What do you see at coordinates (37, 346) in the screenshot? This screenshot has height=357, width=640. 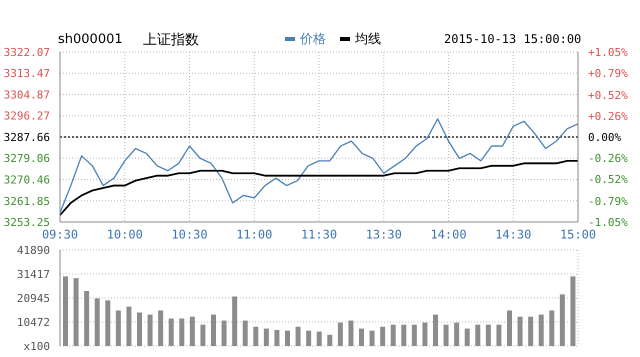 I see `y-tick-label: x100` at bounding box center [37, 346].